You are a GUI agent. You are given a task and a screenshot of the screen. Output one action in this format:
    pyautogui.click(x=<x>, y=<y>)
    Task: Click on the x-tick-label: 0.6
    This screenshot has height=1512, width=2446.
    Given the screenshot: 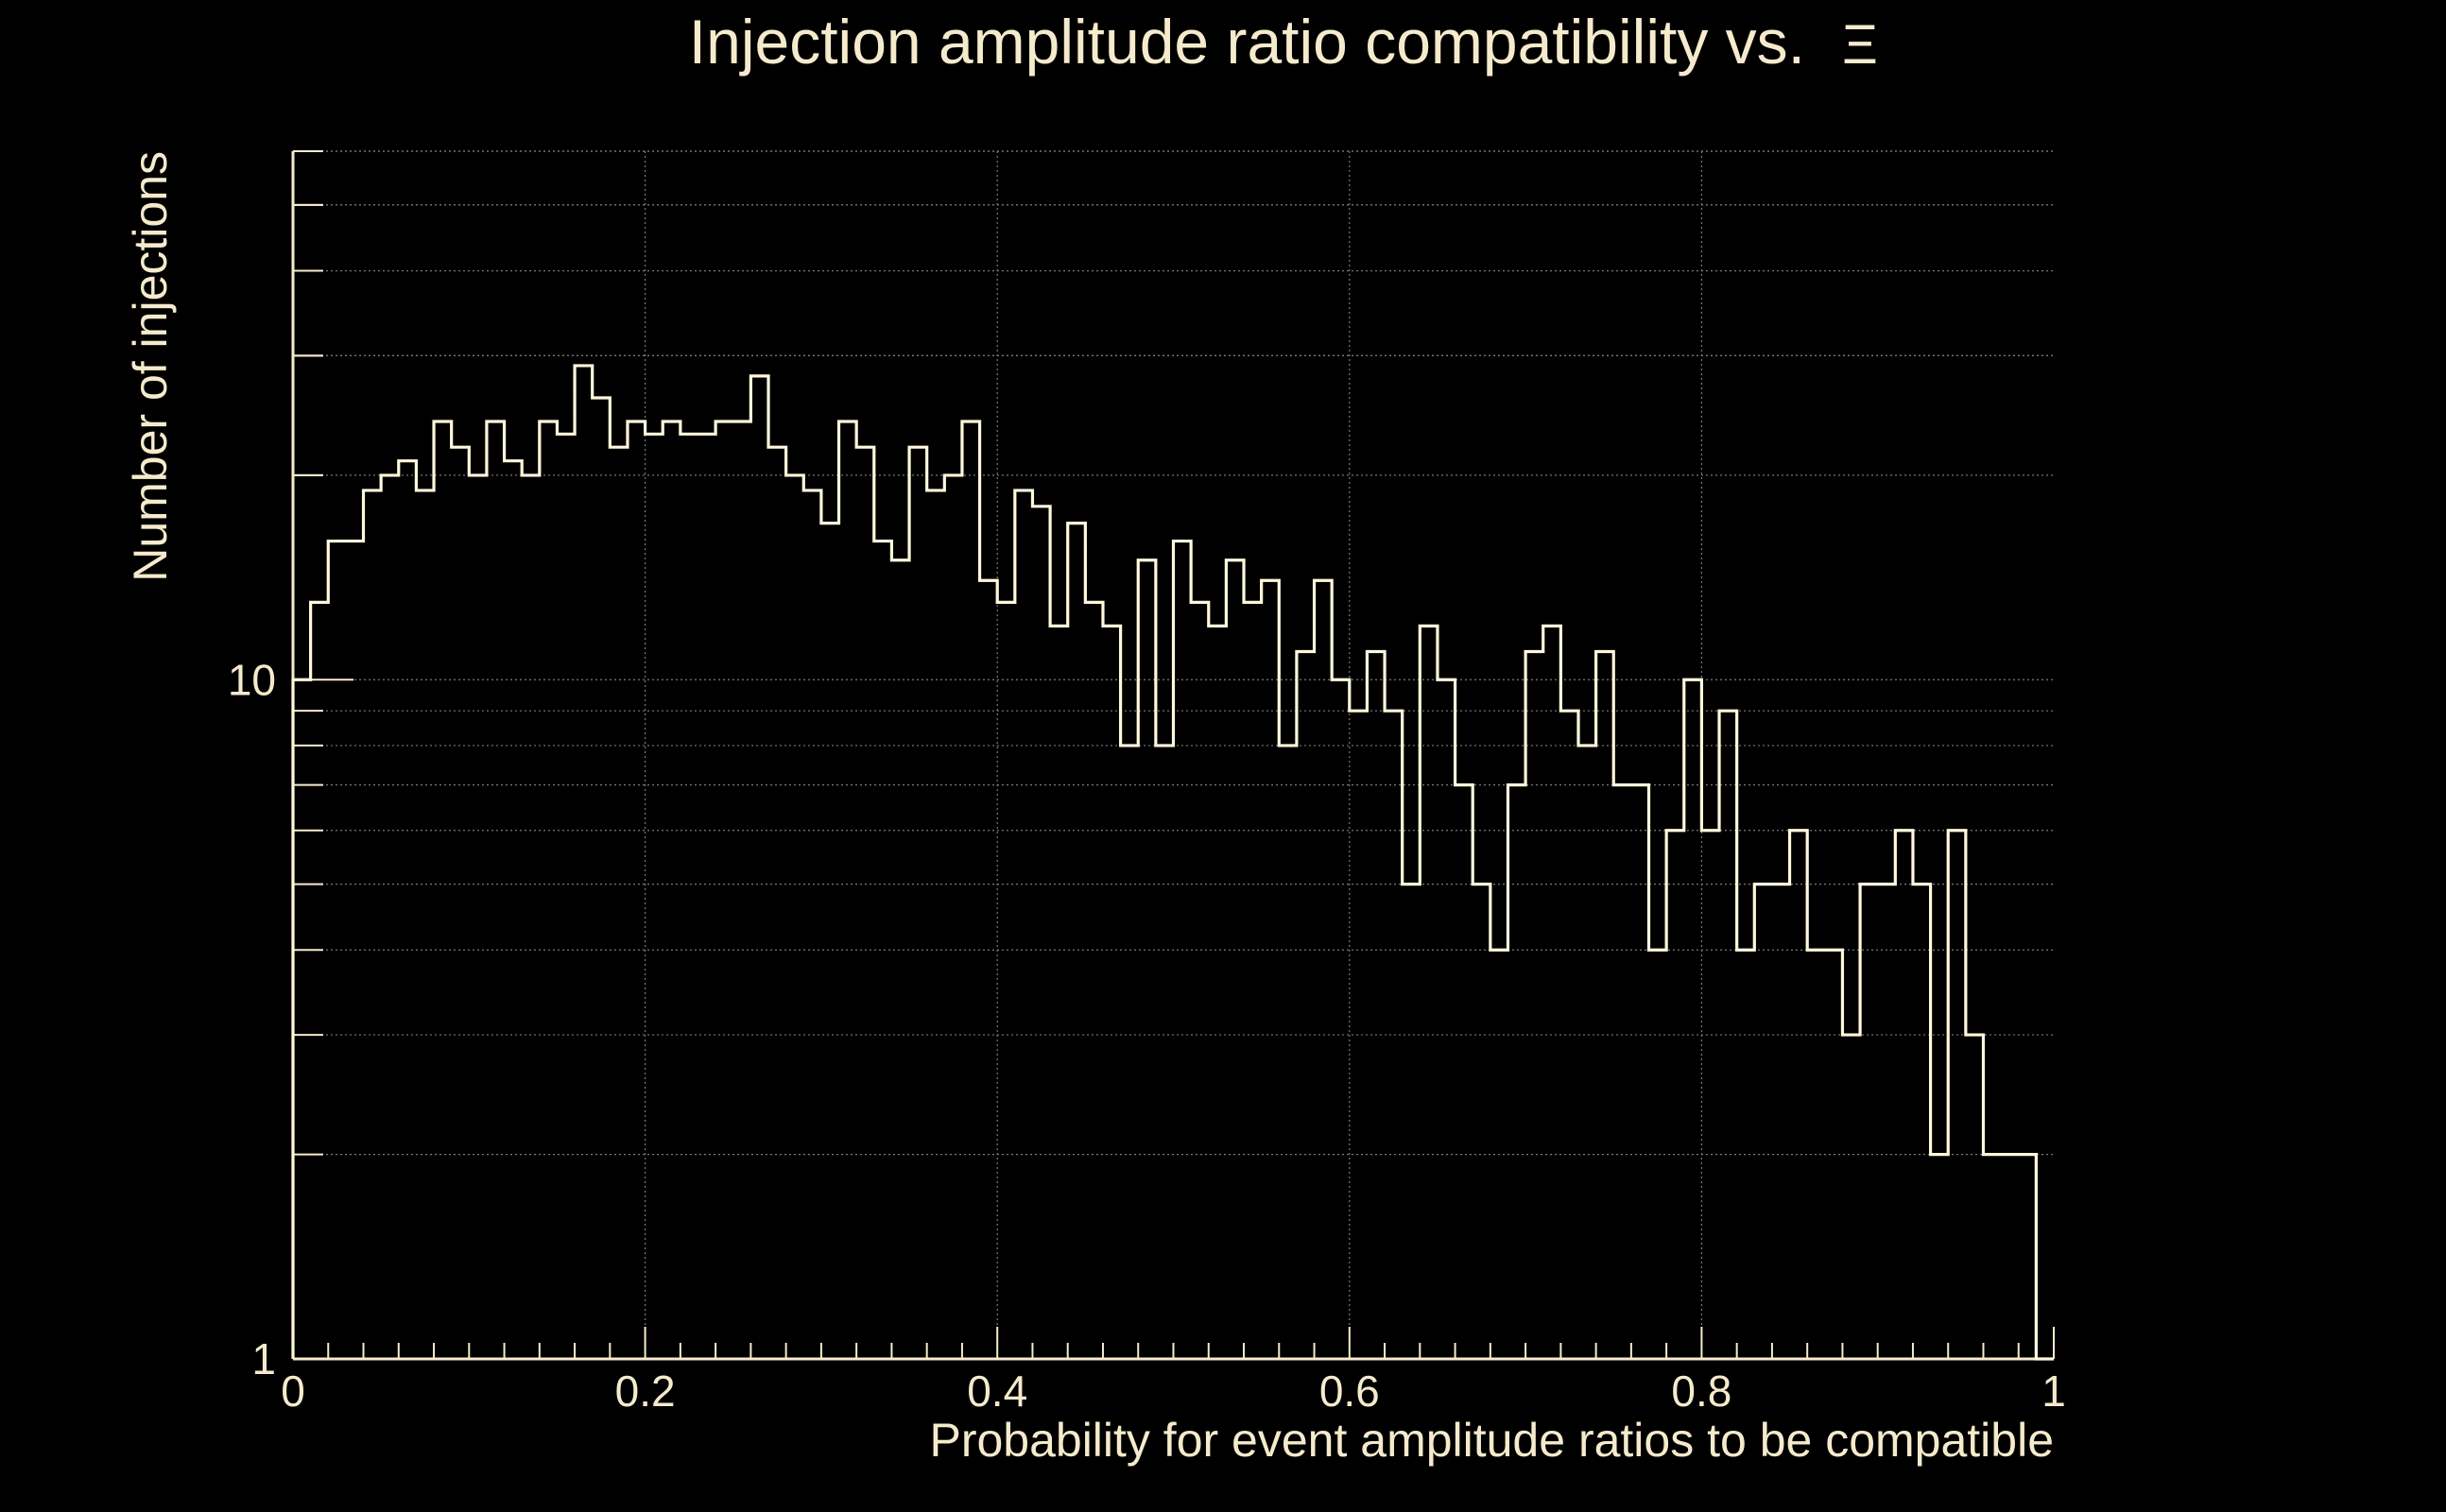 What is the action you would take?
    pyautogui.click(x=1349, y=1391)
    